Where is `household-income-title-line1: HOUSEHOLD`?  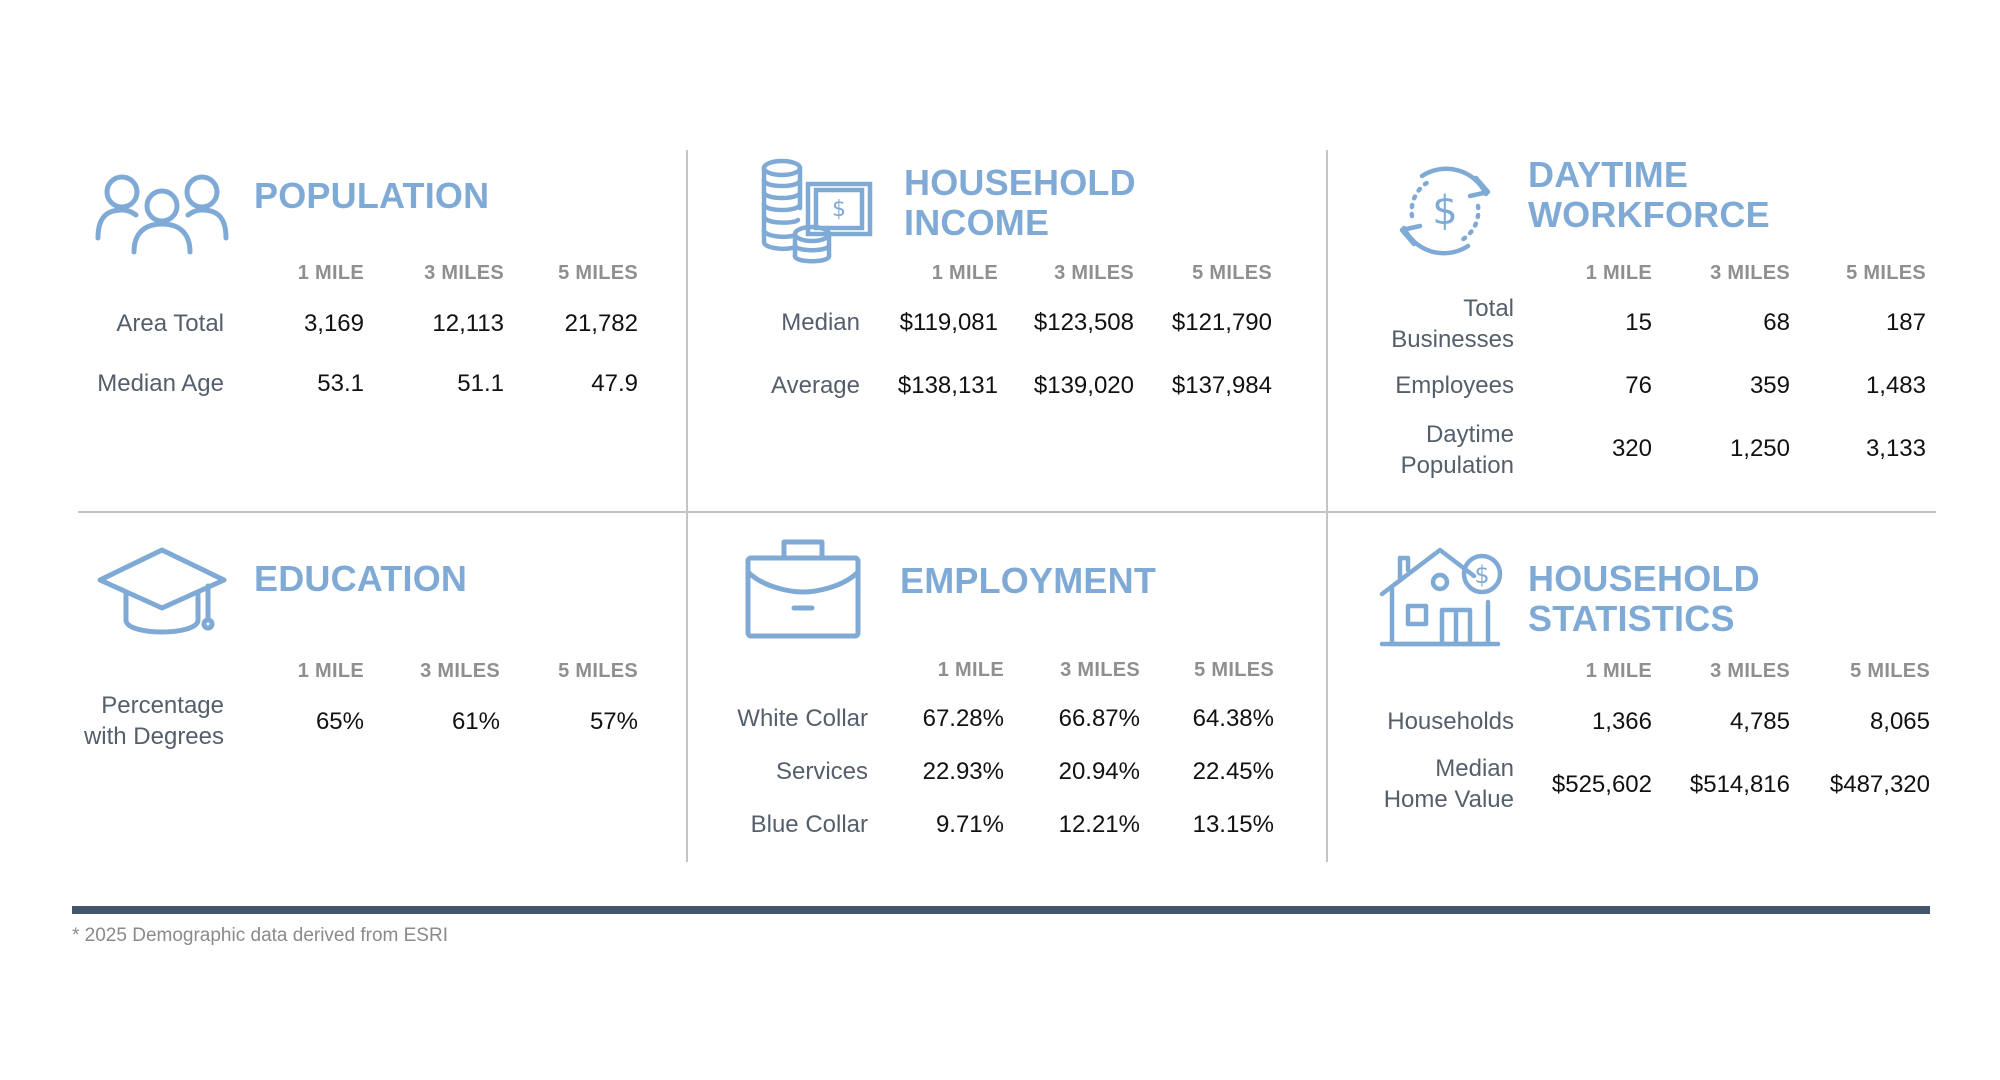 household-income-title-line1: HOUSEHOLD is located at coordinates (1020, 182).